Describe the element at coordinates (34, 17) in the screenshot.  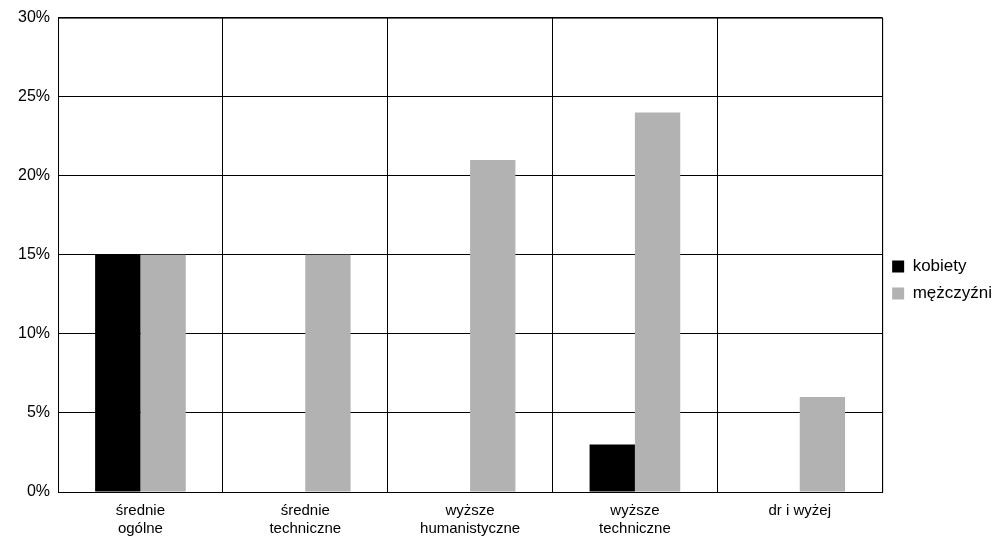
I see `y-tick-label: 30%` at that location.